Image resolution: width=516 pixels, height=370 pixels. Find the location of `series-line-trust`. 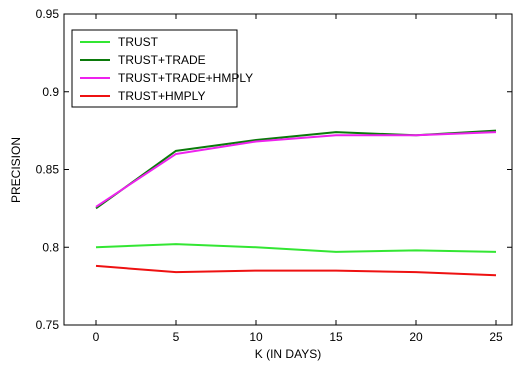

series-line-trust is located at coordinates (296, 248).